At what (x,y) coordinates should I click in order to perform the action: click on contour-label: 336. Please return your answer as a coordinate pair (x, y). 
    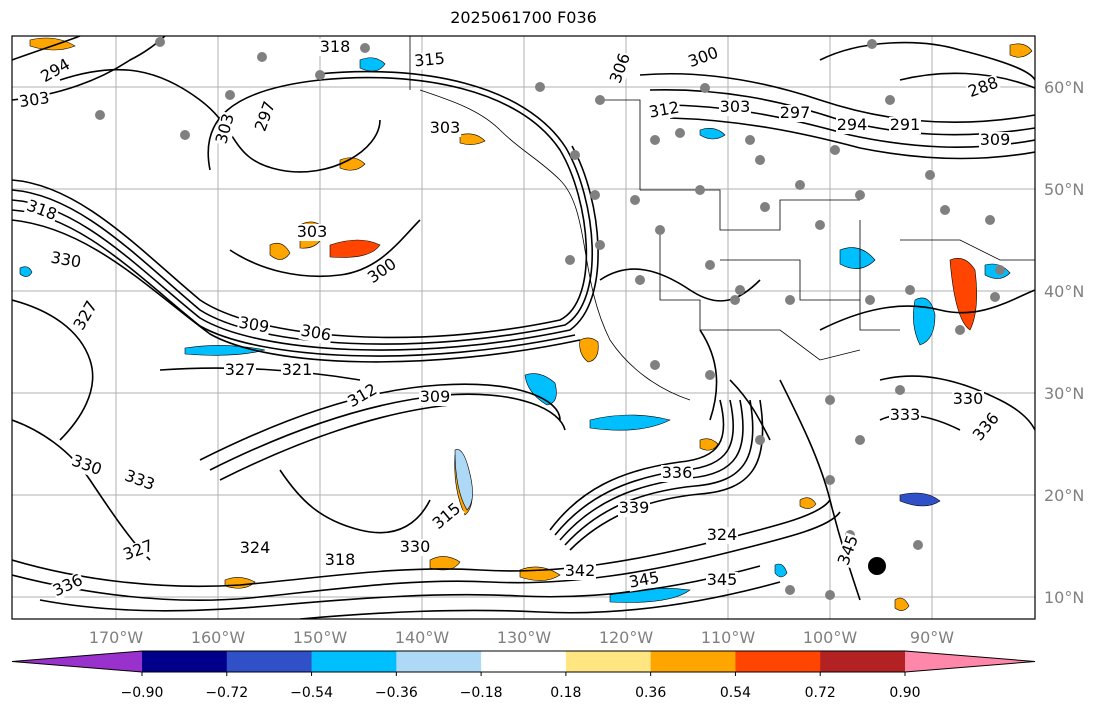
    Looking at the image, I should click on (677, 472).